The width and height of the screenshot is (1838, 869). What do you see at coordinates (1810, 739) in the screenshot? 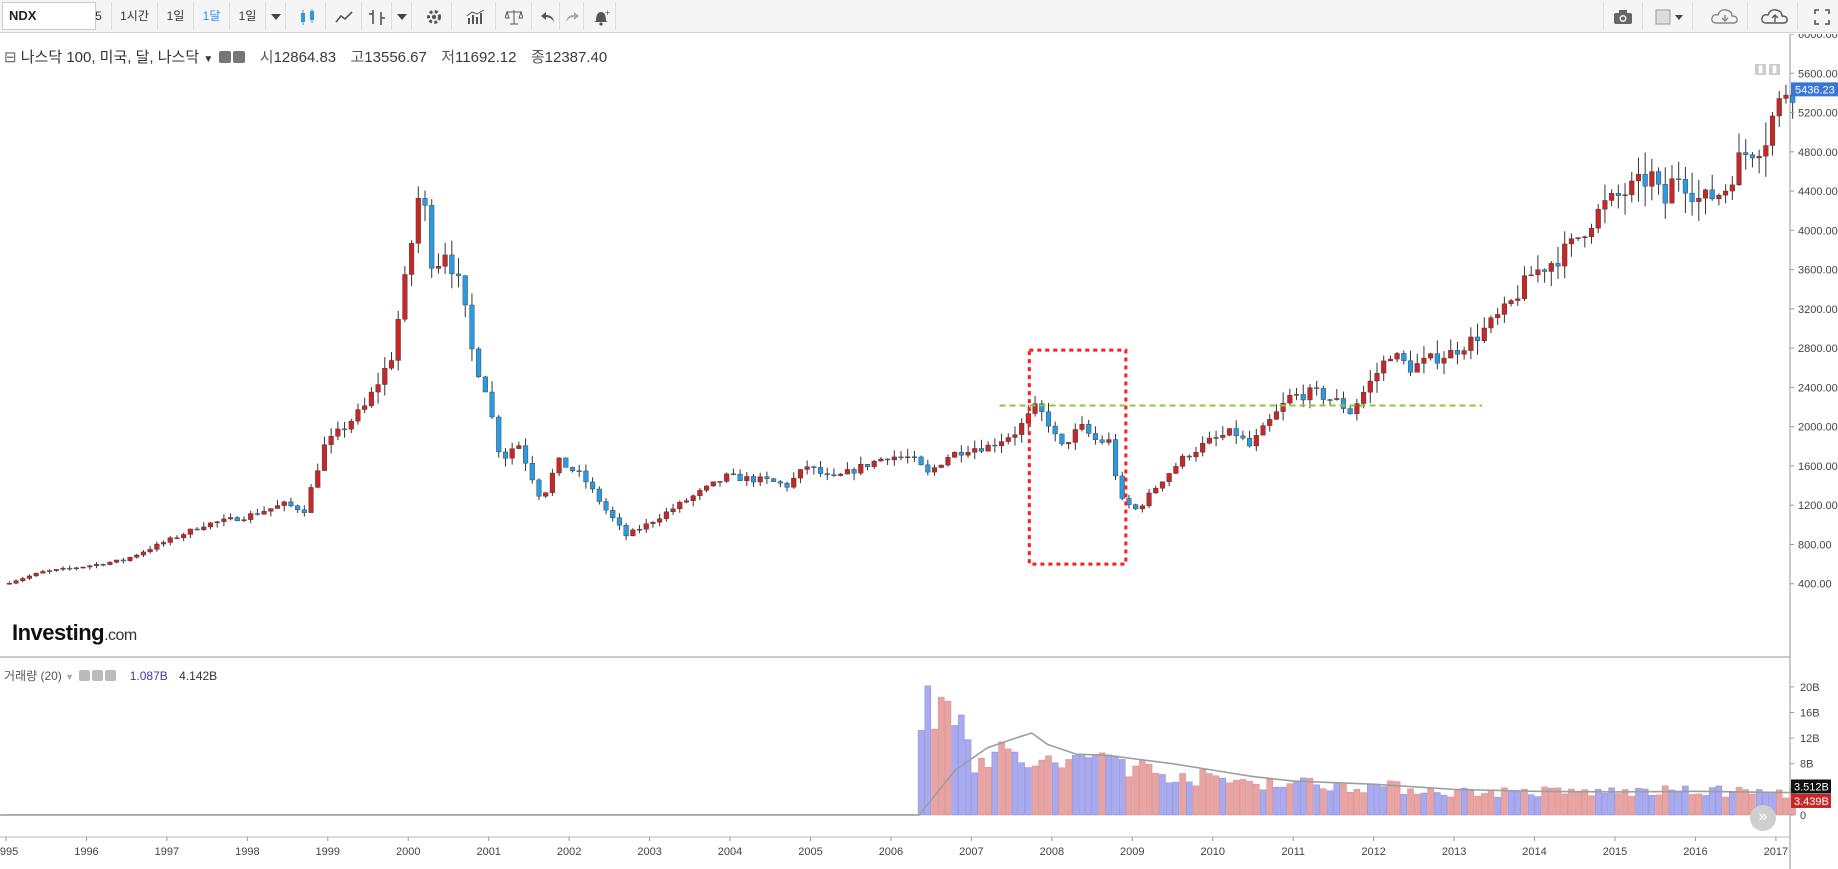
I see `volume-tick-label: 12B` at bounding box center [1810, 739].